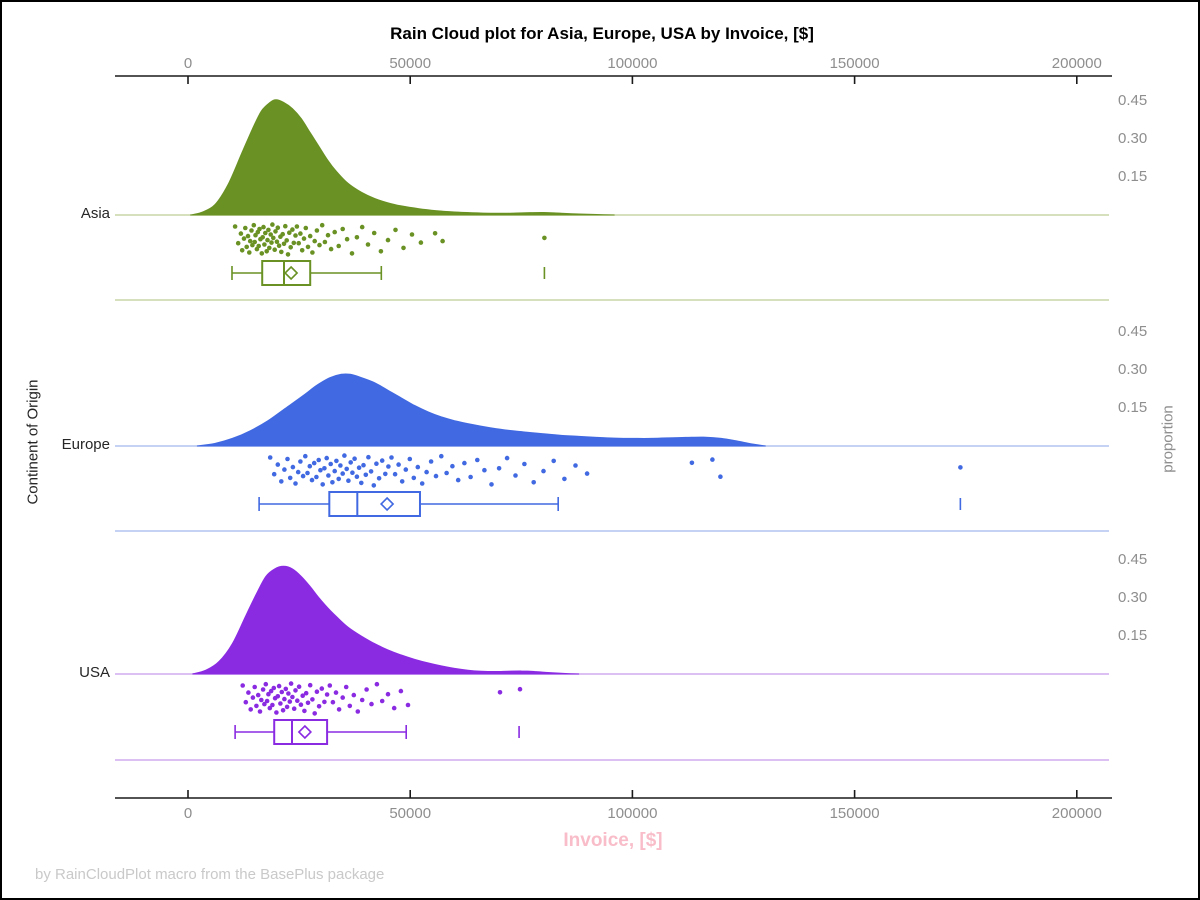 Image resolution: width=1200 pixels, height=900 pixels. What do you see at coordinates (85, 444) in the screenshot?
I see `group-label-europe: Europe` at bounding box center [85, 444].